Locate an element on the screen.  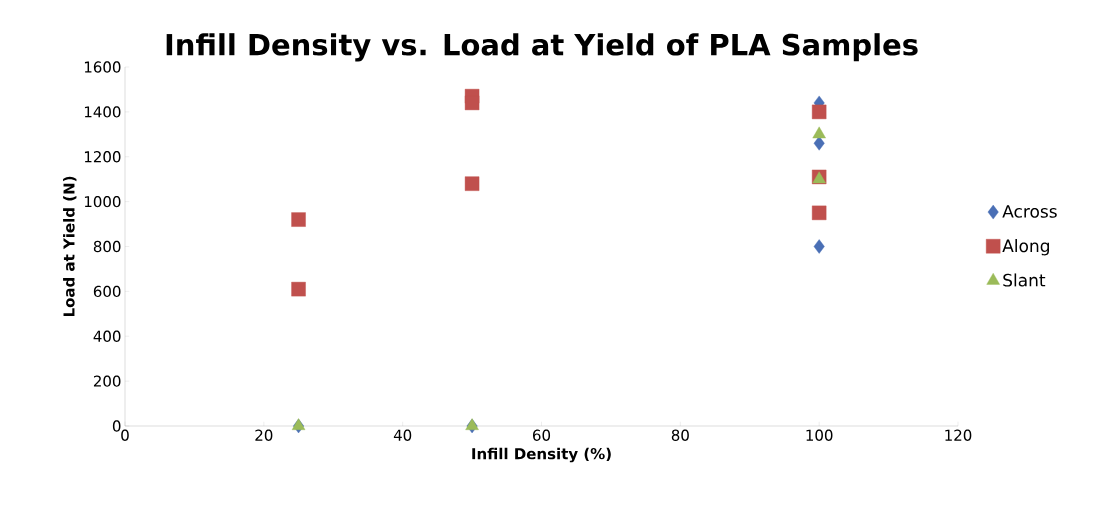
legend-label: Along is located at coordinates (1025, 247).